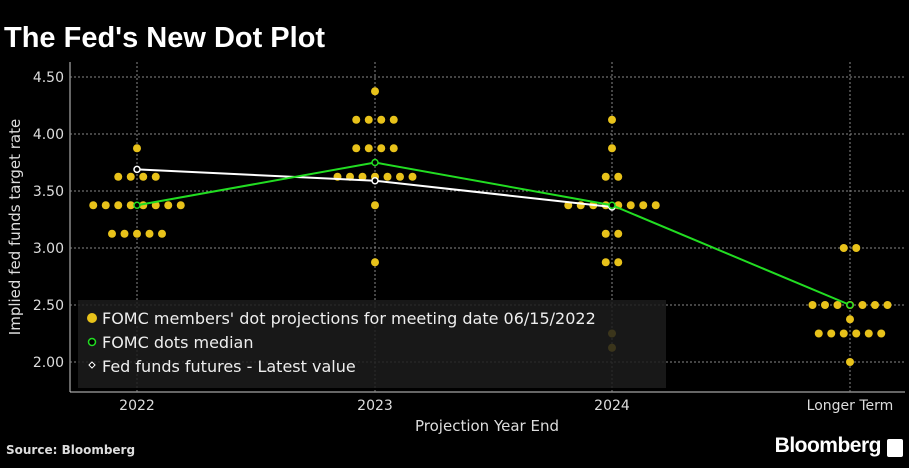 The width and height of the screenshot is (909, 468). Describe the element at coordinates (48, 249) in the screenshot. I see `y-tick-label: 3.00` at that location.